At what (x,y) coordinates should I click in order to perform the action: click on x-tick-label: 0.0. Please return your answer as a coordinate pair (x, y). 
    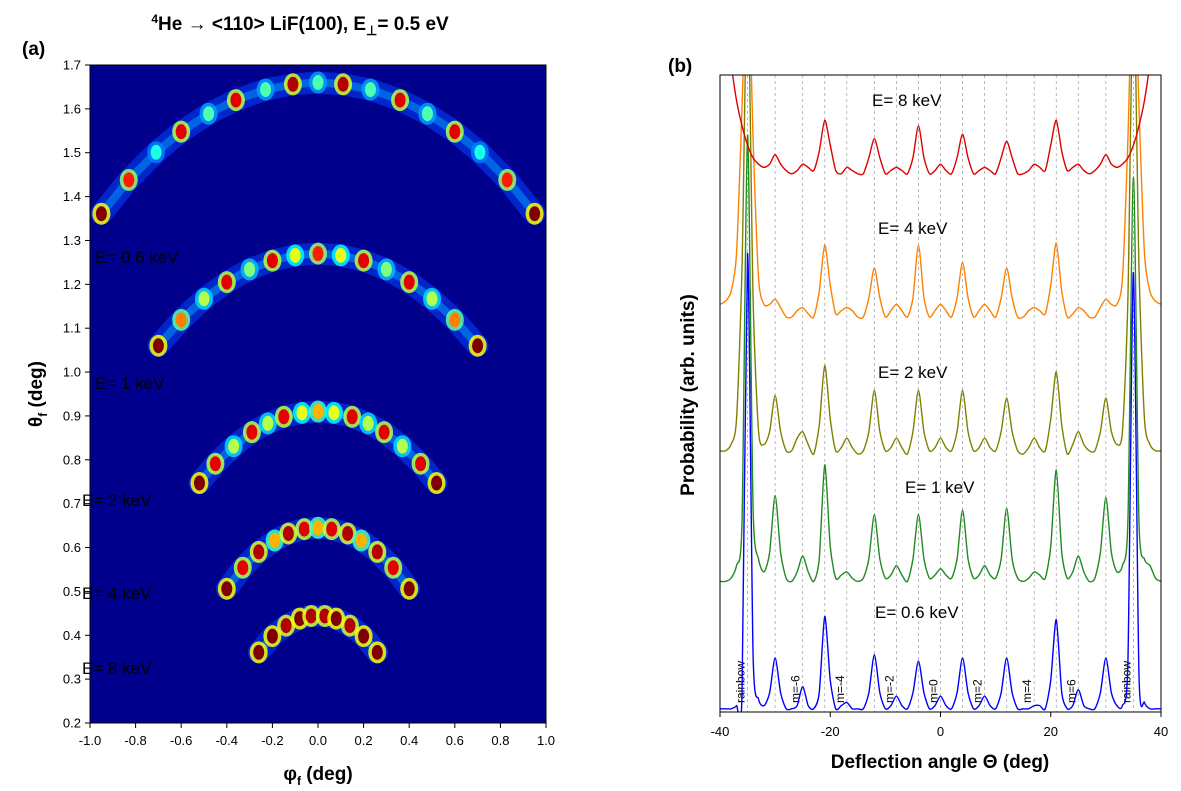
    Looking at the image, I should click on (318, 740).